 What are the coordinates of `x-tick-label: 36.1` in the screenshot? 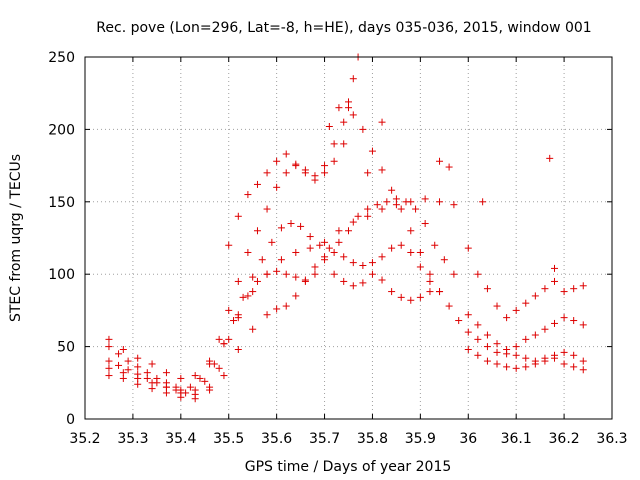 It's located at (516, 439).